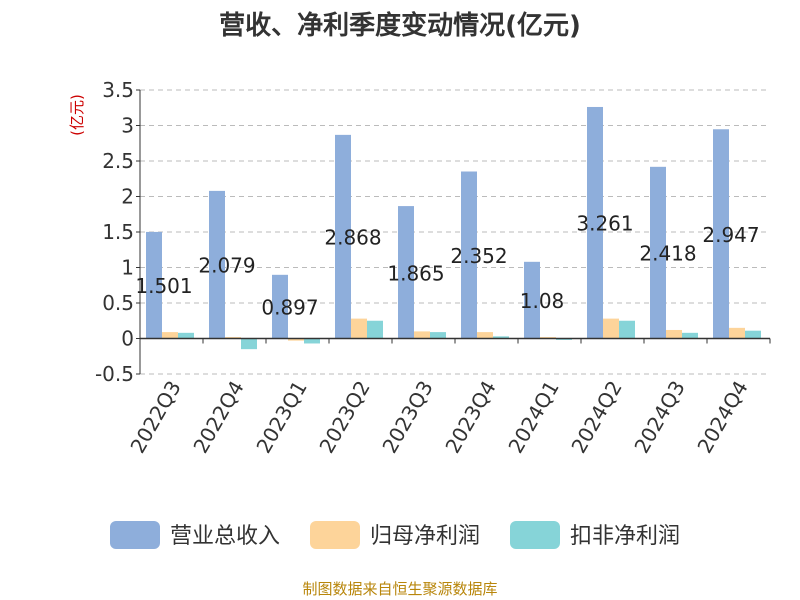 The width and height of the screenshot is (800, 600). I want to click on x-tick-label: 2022Q3, so click(155, 417).